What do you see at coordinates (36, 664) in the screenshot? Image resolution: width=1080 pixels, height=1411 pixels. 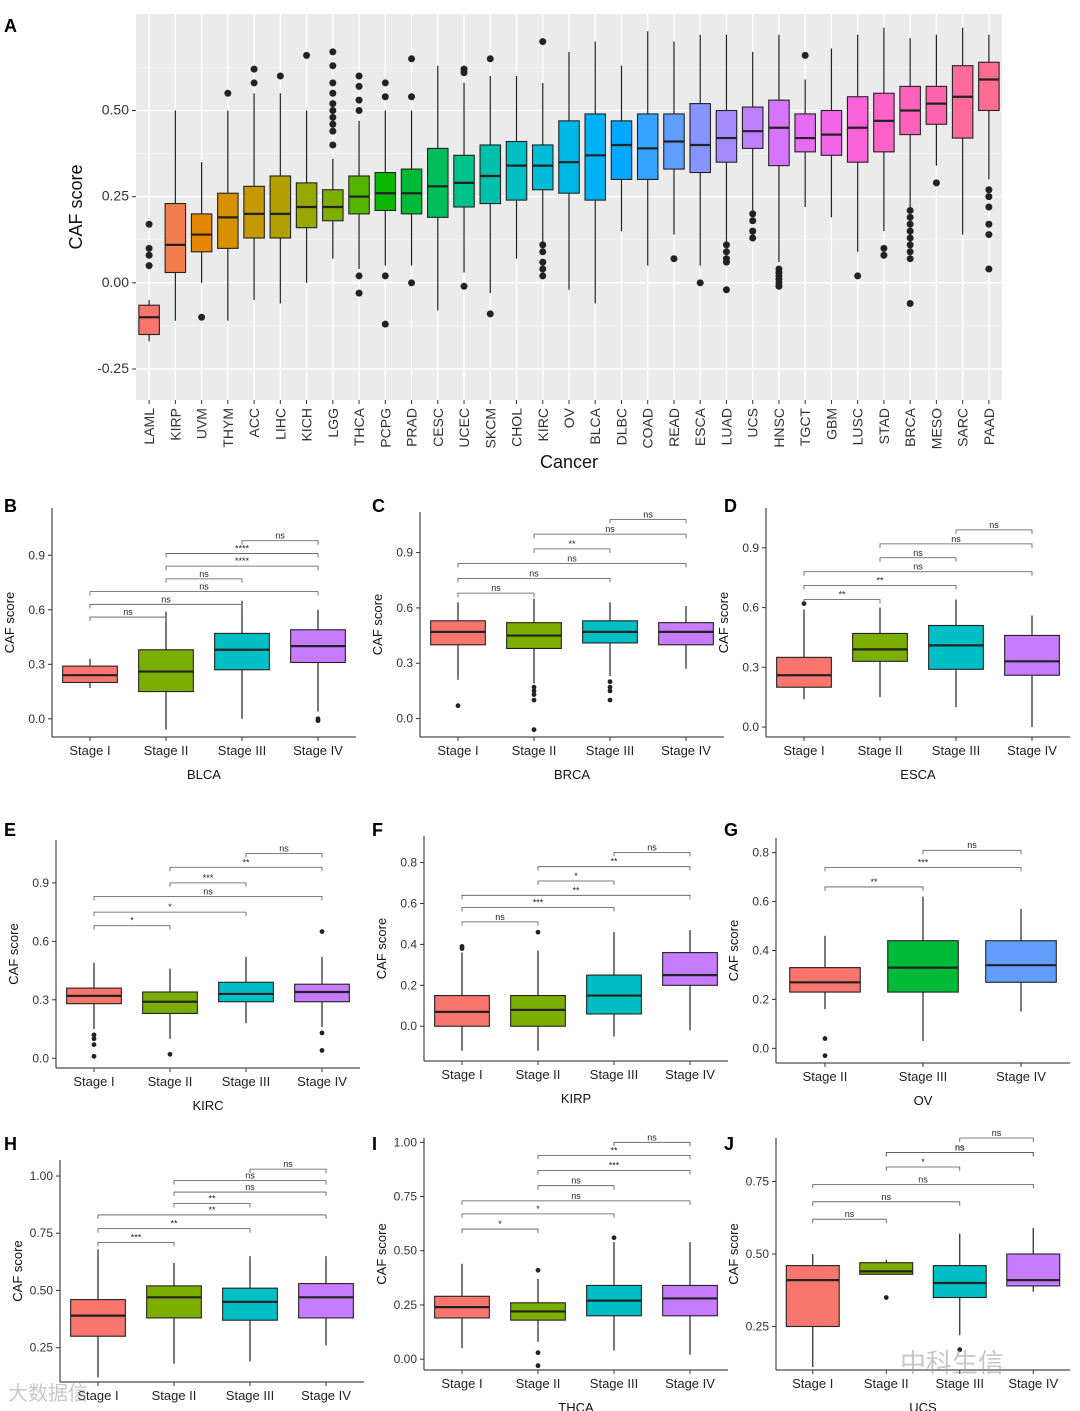 I see `y-tick-label: 0.3` at bounding box center [36, 664].